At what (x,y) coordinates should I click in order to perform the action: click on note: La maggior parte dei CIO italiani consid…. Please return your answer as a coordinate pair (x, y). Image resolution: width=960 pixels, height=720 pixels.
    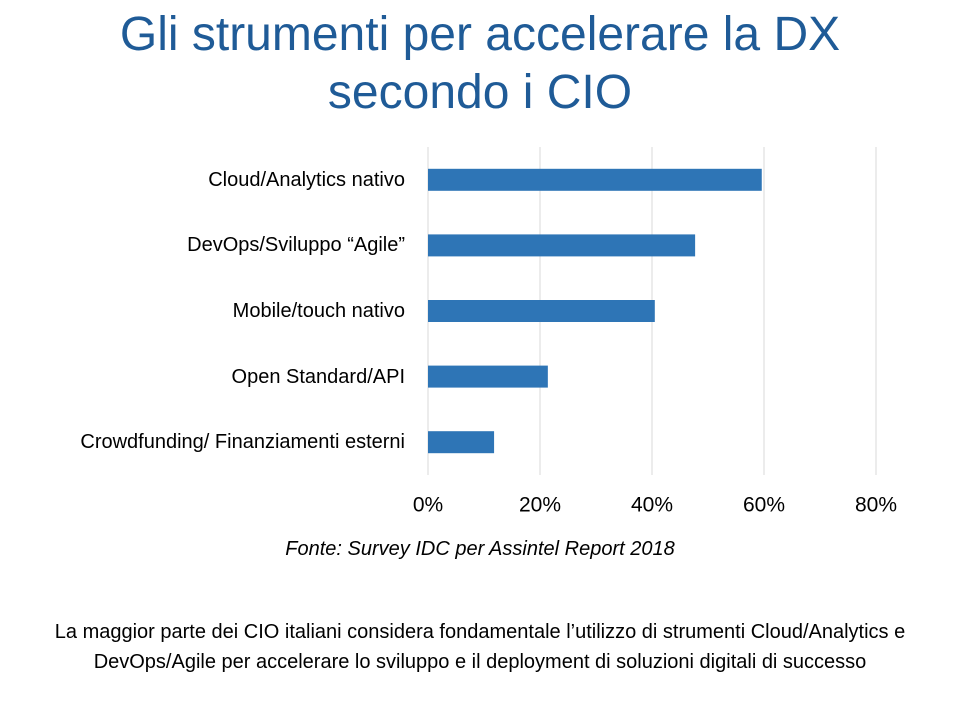
    Looking at the image, I should click on (480, 647).